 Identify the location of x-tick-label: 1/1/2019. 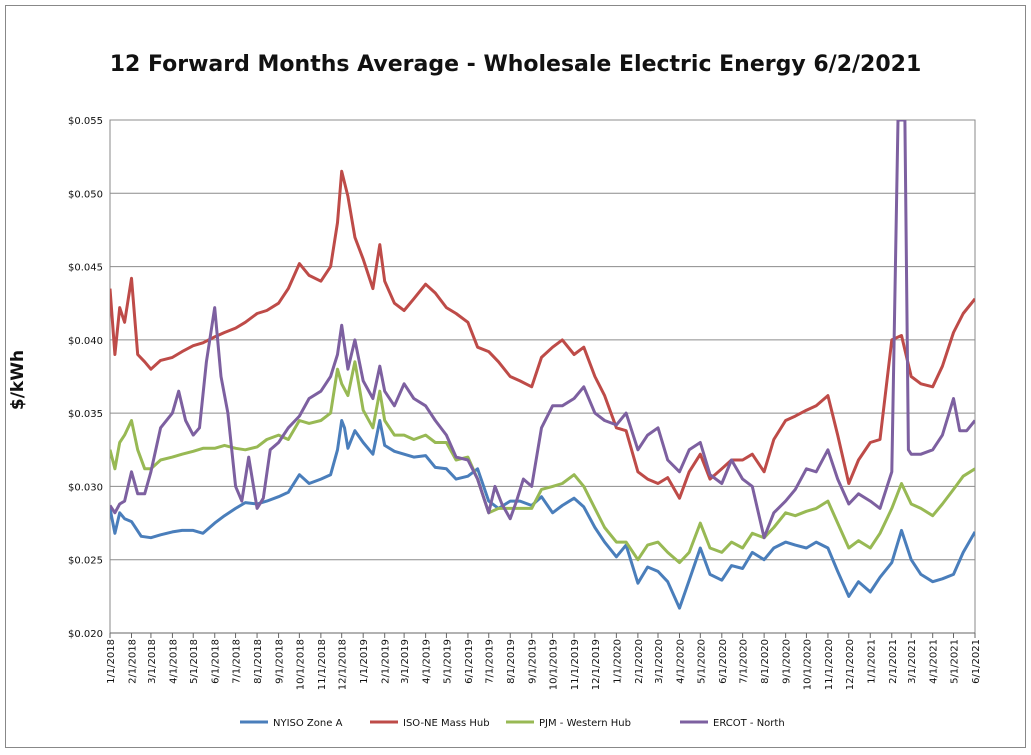
(364, 661).